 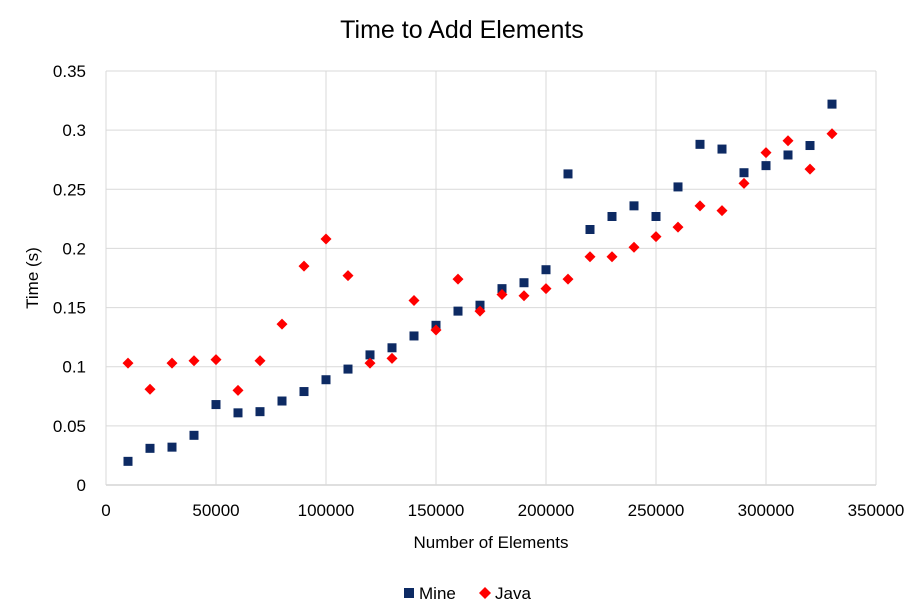 I want to click on y-axis-label: Time (s), so click(x=32, y=278).